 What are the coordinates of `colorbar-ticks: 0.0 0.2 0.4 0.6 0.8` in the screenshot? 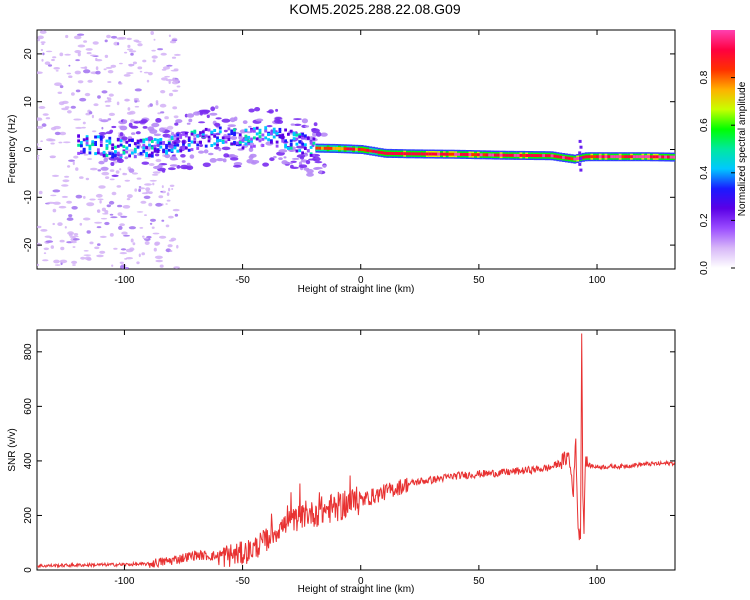 It's located at (717, 172).